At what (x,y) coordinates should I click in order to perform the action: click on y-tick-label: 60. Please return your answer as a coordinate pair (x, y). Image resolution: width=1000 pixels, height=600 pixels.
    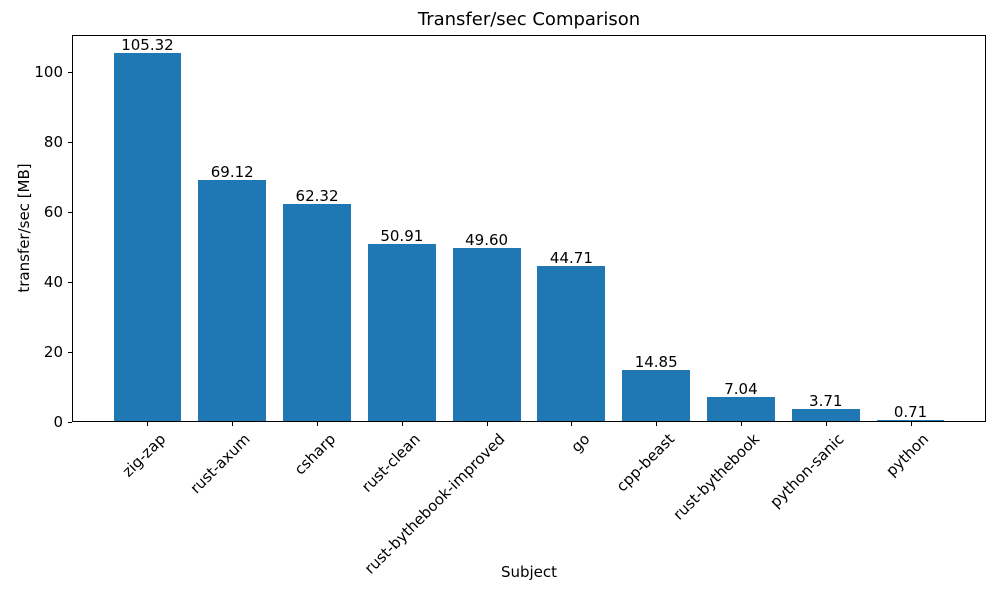
    Looking at the image, I should click on (53, 212).